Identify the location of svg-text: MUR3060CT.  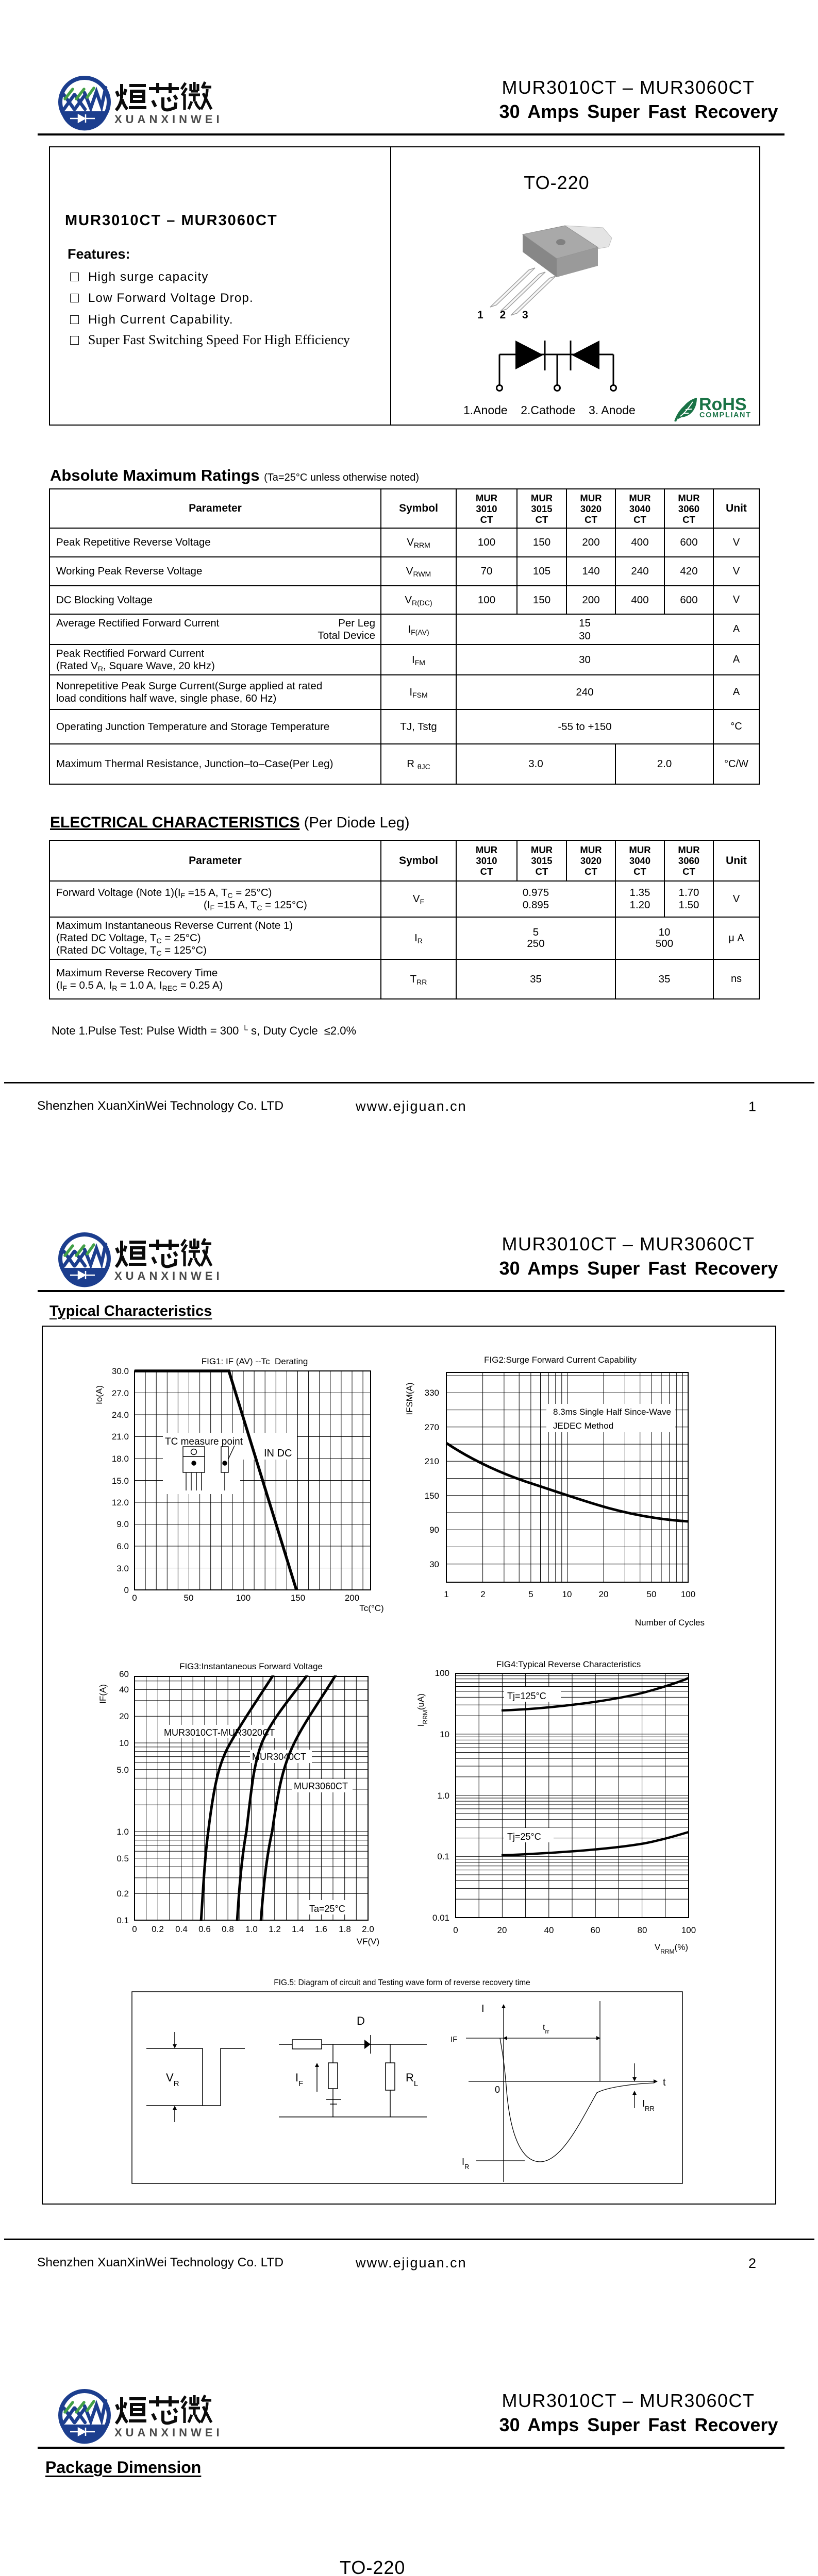
(321, 1786).